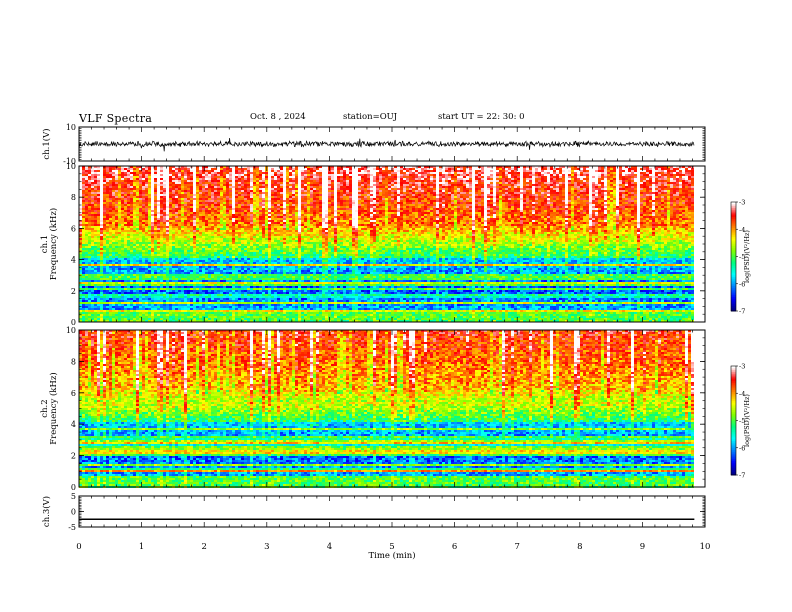 The height and width of the screenshot is (612, 792). Describe the element at coordinates (71, 166) in the screenshot. I see `y-tick-label: 10` at that location.